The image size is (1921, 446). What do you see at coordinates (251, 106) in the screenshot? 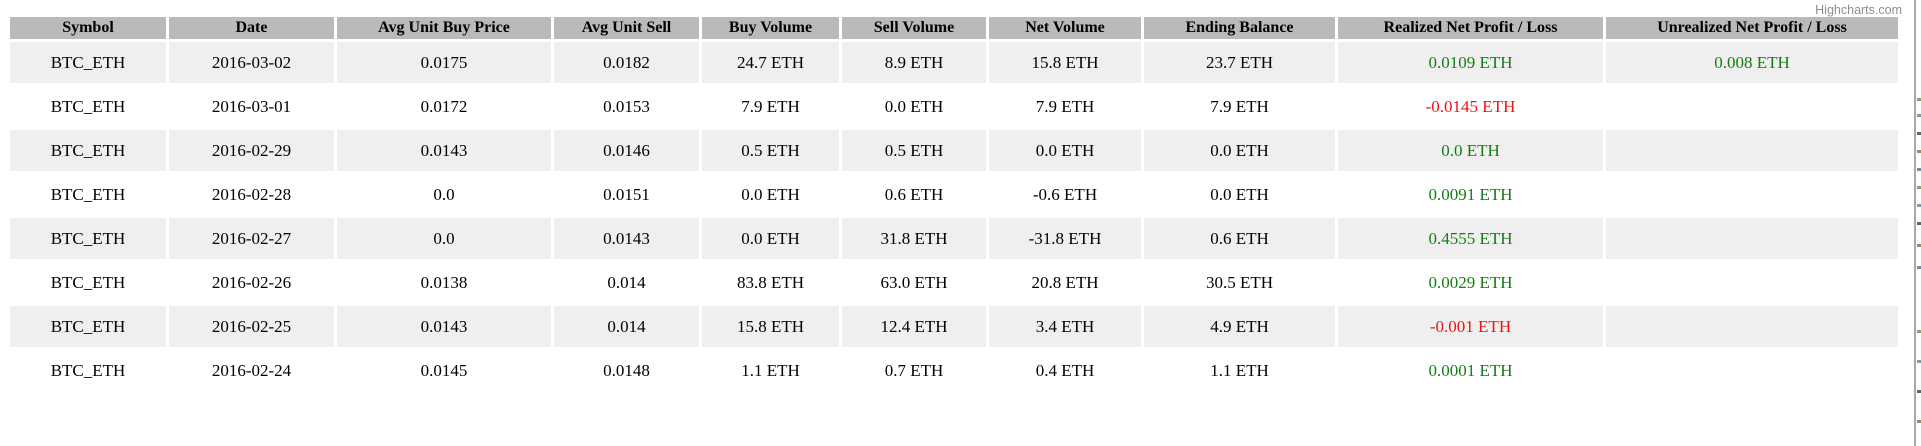
I see `cell-date: 2016-03-01` at bounding box center [251, 106].